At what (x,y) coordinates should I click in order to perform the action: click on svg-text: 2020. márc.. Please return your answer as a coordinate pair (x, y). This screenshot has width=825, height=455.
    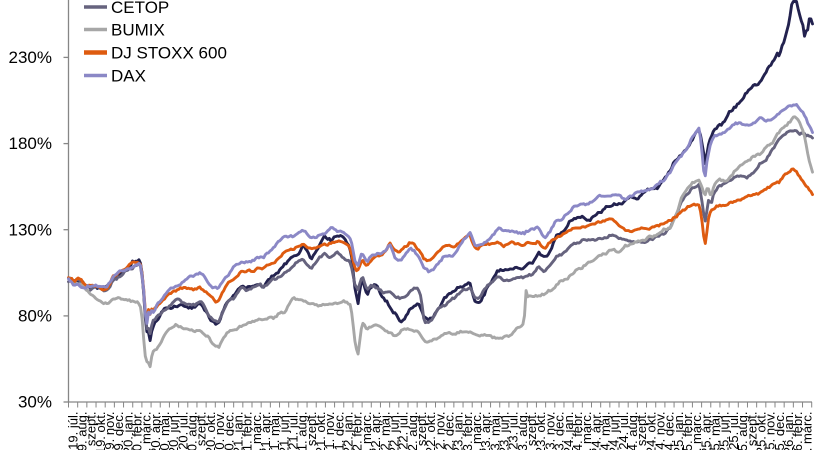
    Looking at the image, I should click on (146, 431).